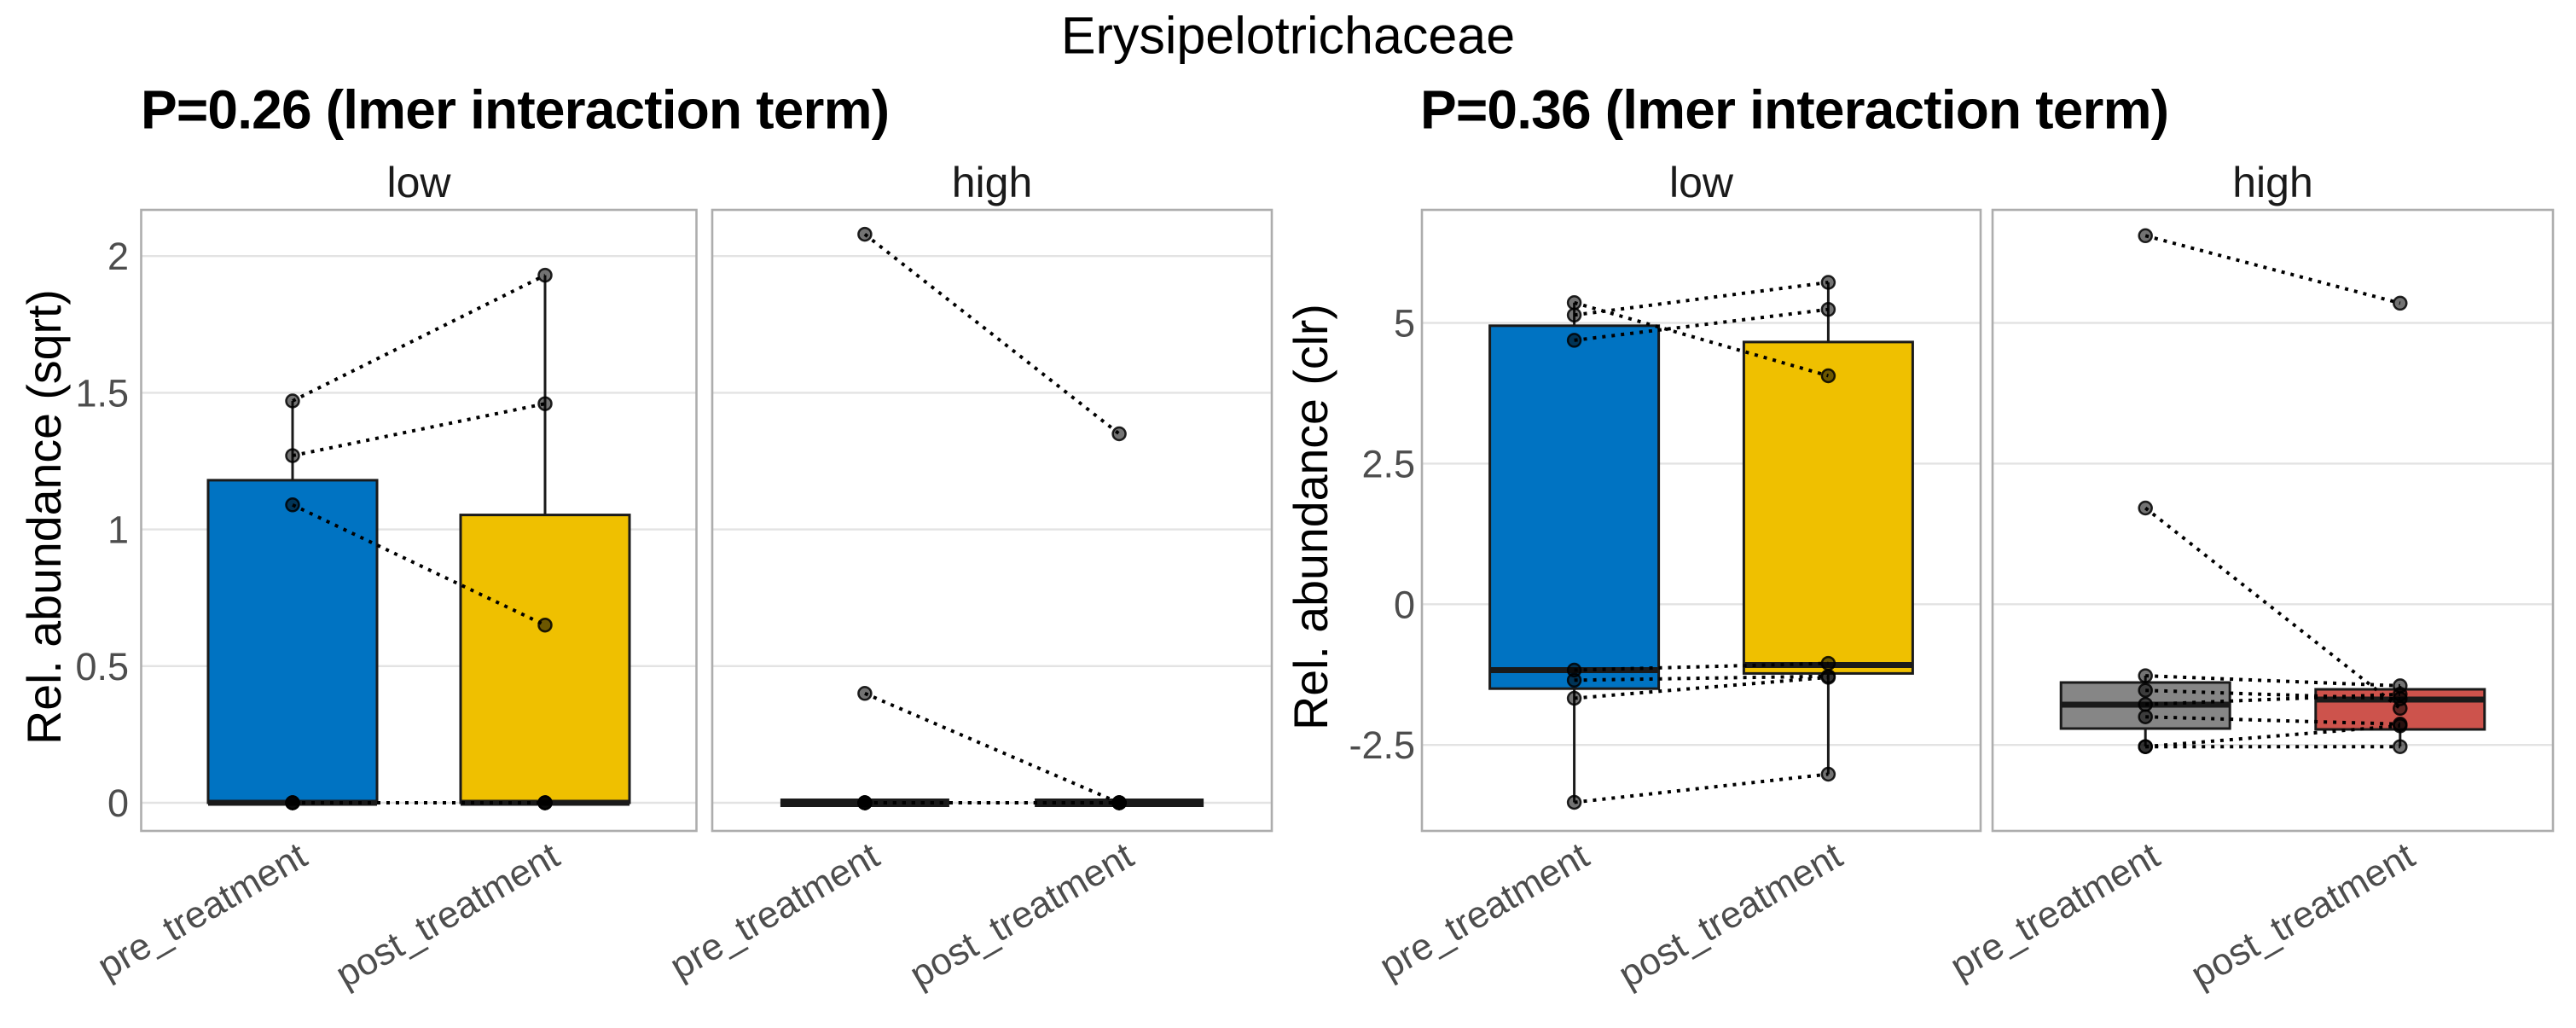 Image resolution: width=2576 pixels, height=1028 pixels. What do you see at coordinates (1288, 36) in the screenshot?
I see `svg-text: Erysipelotrichaceae` at bounding box center [1288, 36].